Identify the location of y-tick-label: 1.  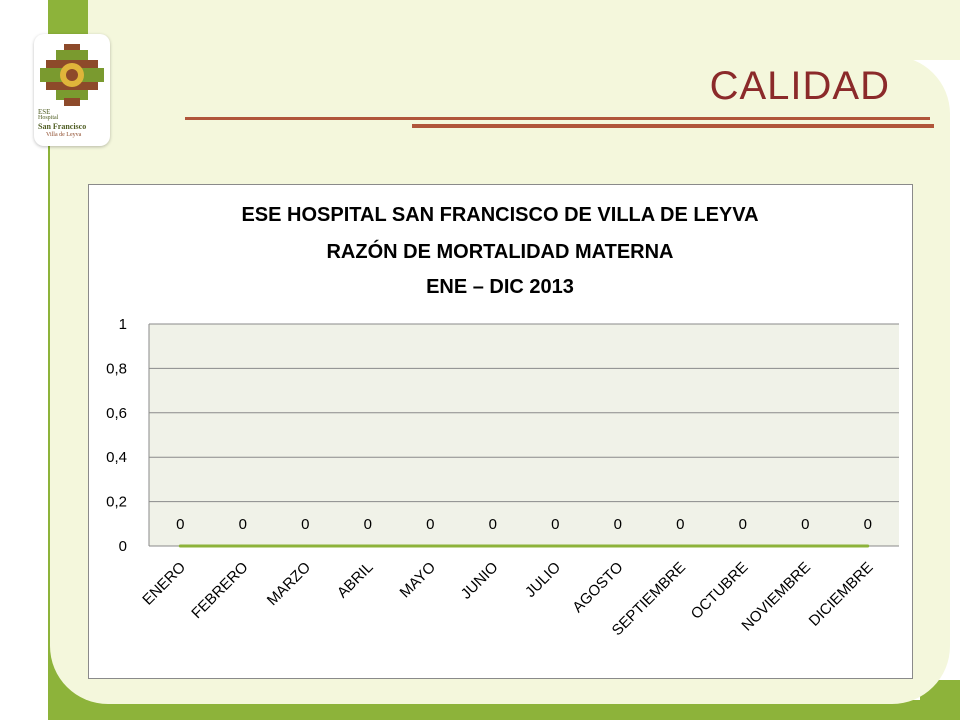
(123, 324).